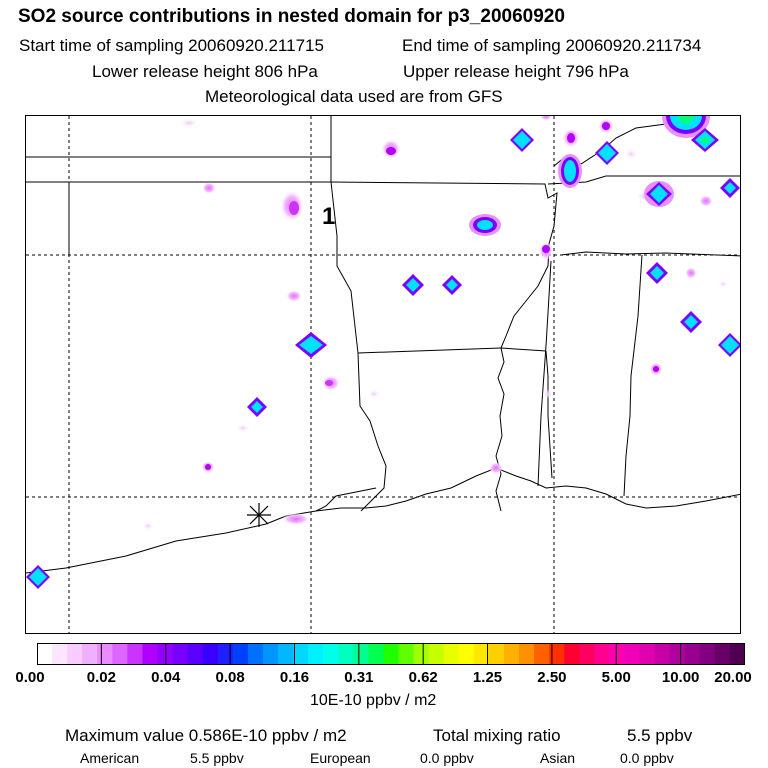 This screenshot has height=768, width=768. Describe the element at coordinates (230, 677) in the screenshot. I see `colorbar-tick-label: 0.08` at that location.